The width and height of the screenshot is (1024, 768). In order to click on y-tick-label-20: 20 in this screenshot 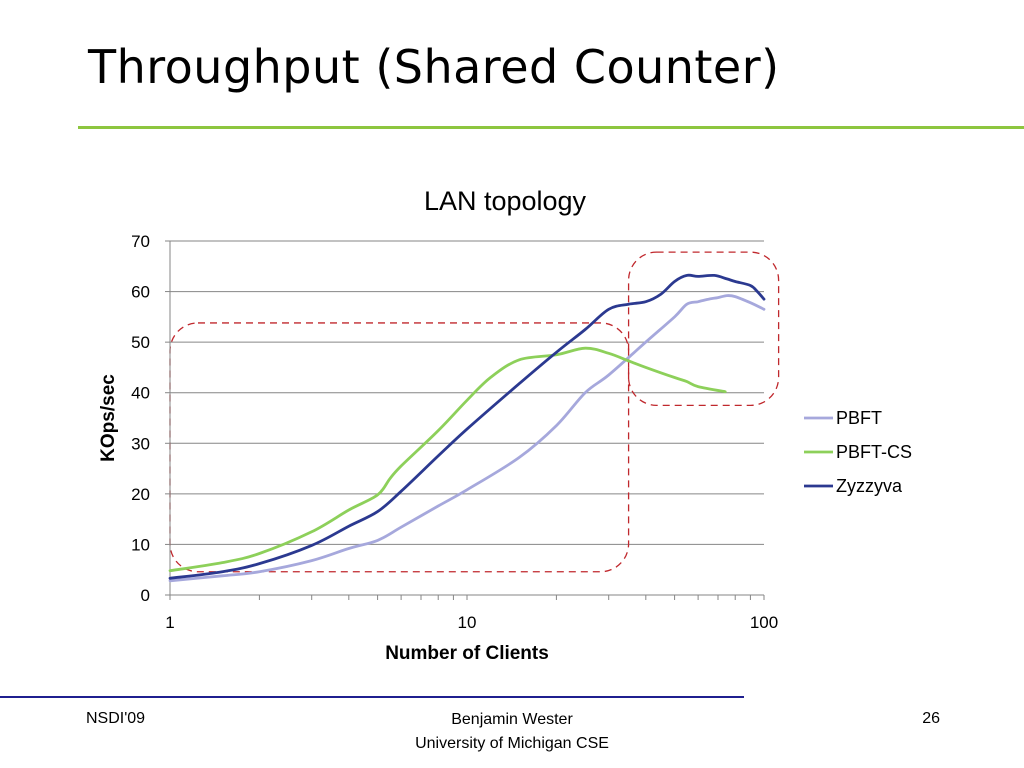, I will do `click(140, 494)`.